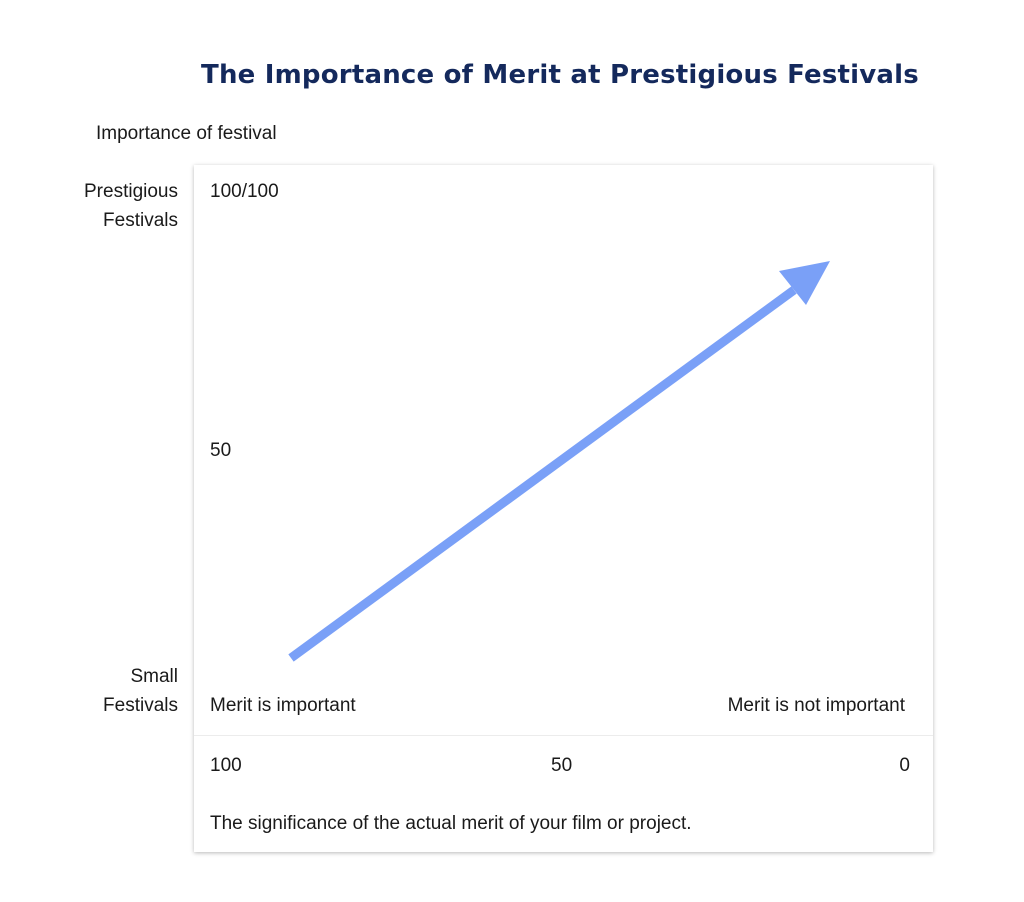  Describe the element at coordinates (562, 765) in the screenshot. I see `x-tick-mid: 50` at that location.